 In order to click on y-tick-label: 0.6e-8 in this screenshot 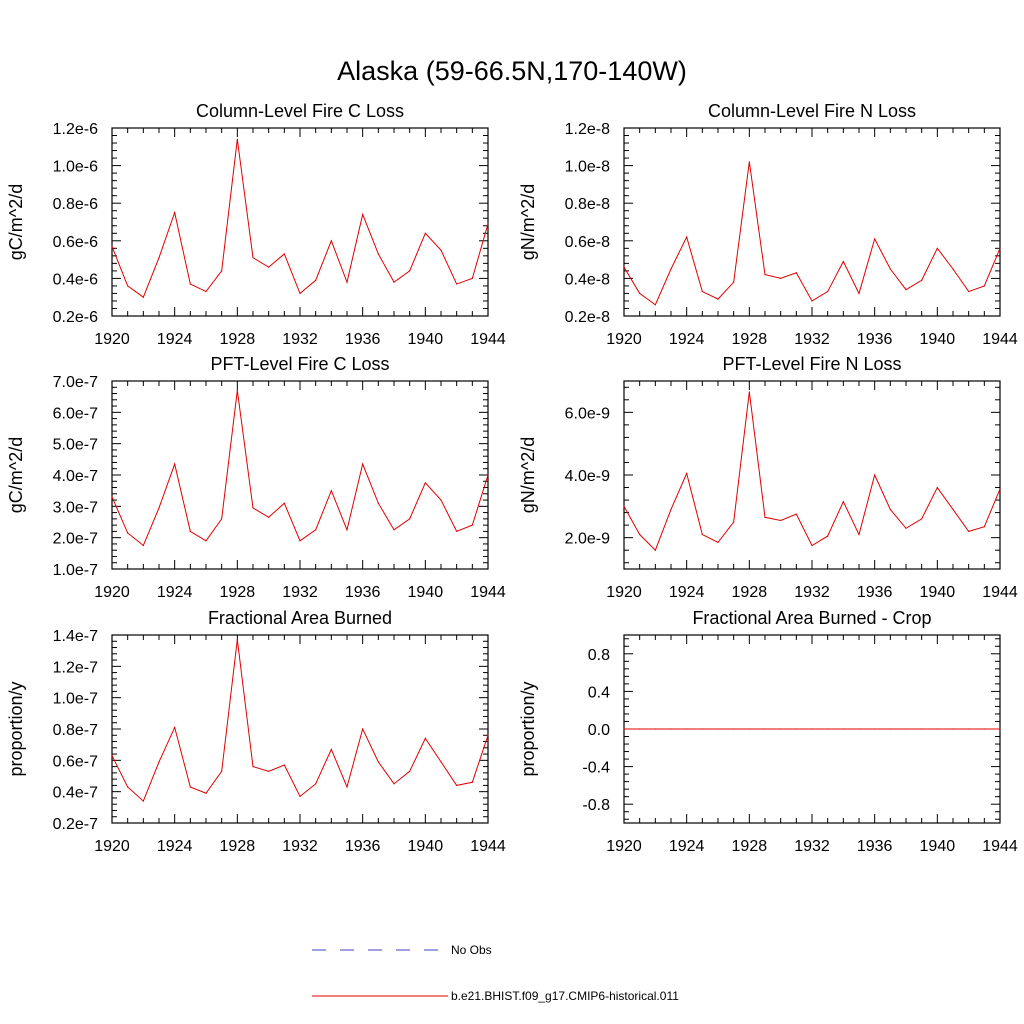, I will do `click(587, 242)`.